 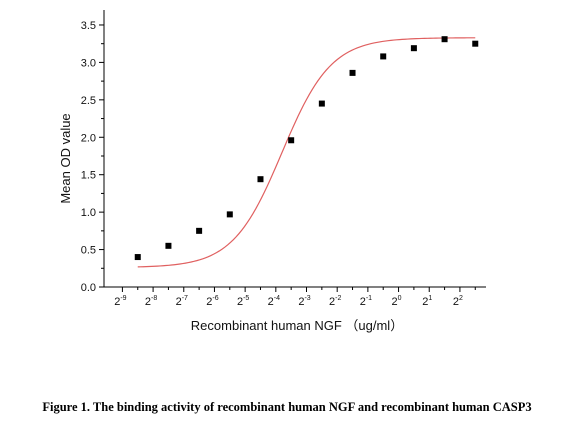 What do you see at coordinates (88, 288) in the screenshot?
I see `y-tick-label: 0.0` at bounding box center [88, 288].